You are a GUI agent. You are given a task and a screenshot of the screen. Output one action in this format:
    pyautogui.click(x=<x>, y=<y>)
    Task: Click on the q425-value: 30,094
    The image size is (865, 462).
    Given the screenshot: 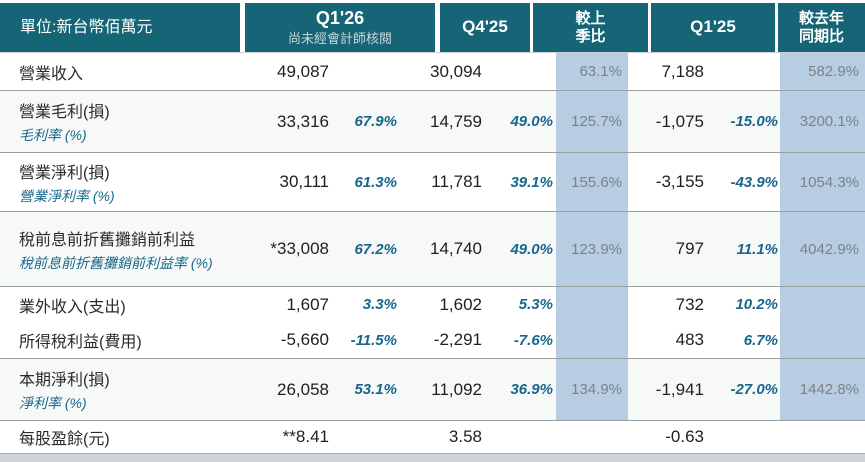 What is the action you would take?
    pyautogui.click(x=456, y=71)
    